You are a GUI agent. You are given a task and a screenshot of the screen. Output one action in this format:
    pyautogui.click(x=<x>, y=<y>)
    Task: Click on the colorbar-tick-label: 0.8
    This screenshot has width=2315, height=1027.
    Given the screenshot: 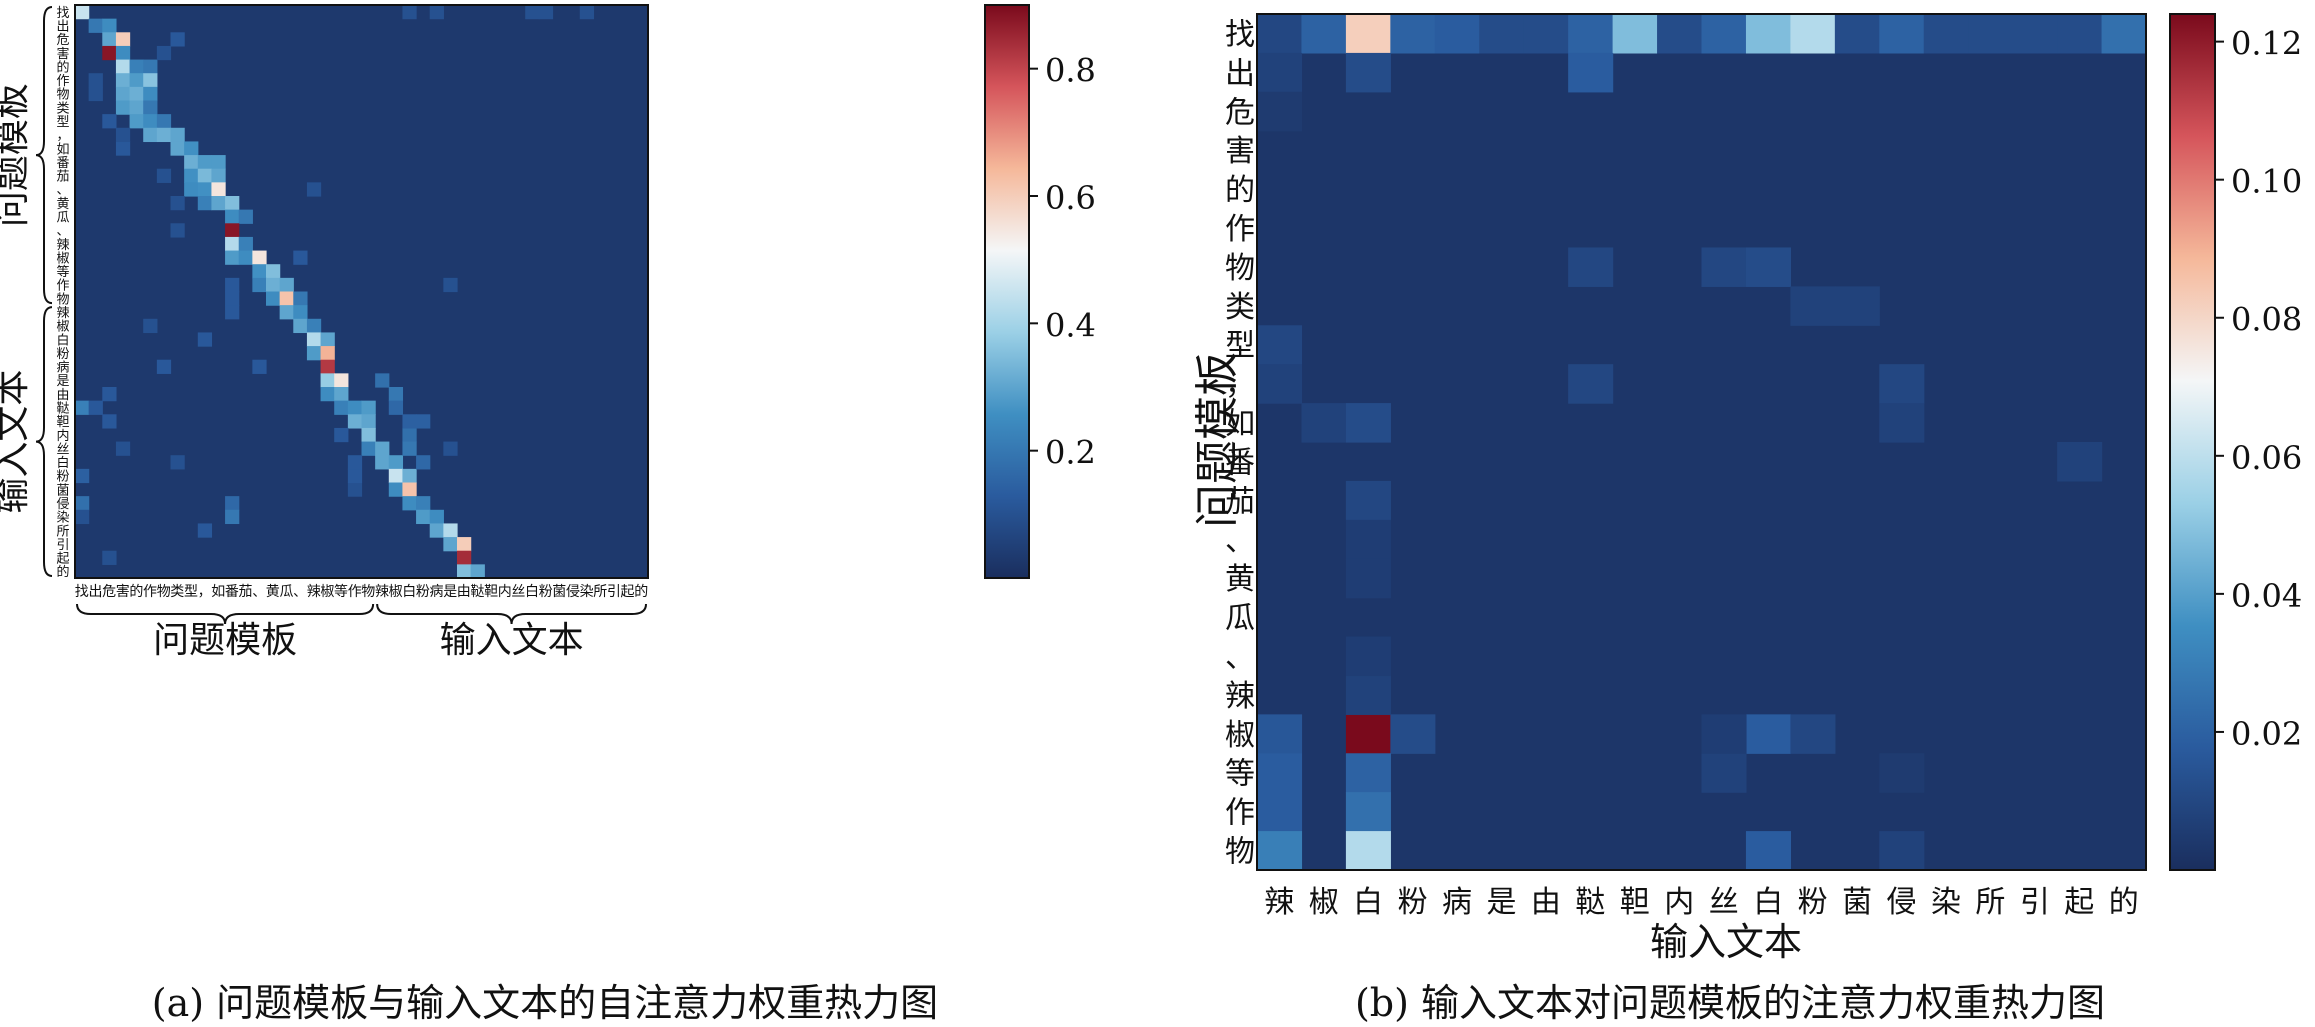 What is the action you would take?
    pyautogui.click(x=1070, y=71)
    